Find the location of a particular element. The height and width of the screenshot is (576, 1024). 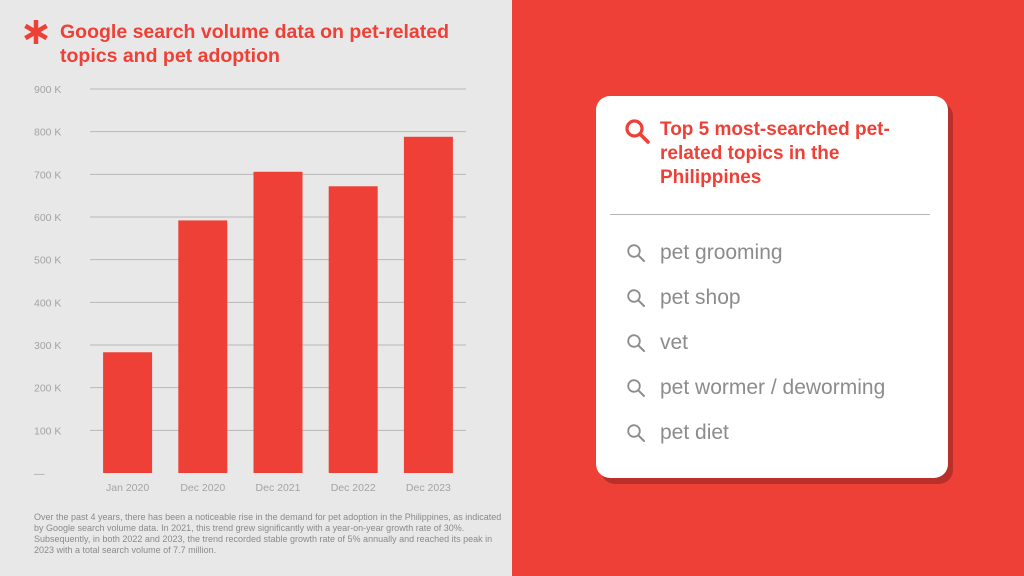

topic-item: vet is located at coordinates (781, 342).